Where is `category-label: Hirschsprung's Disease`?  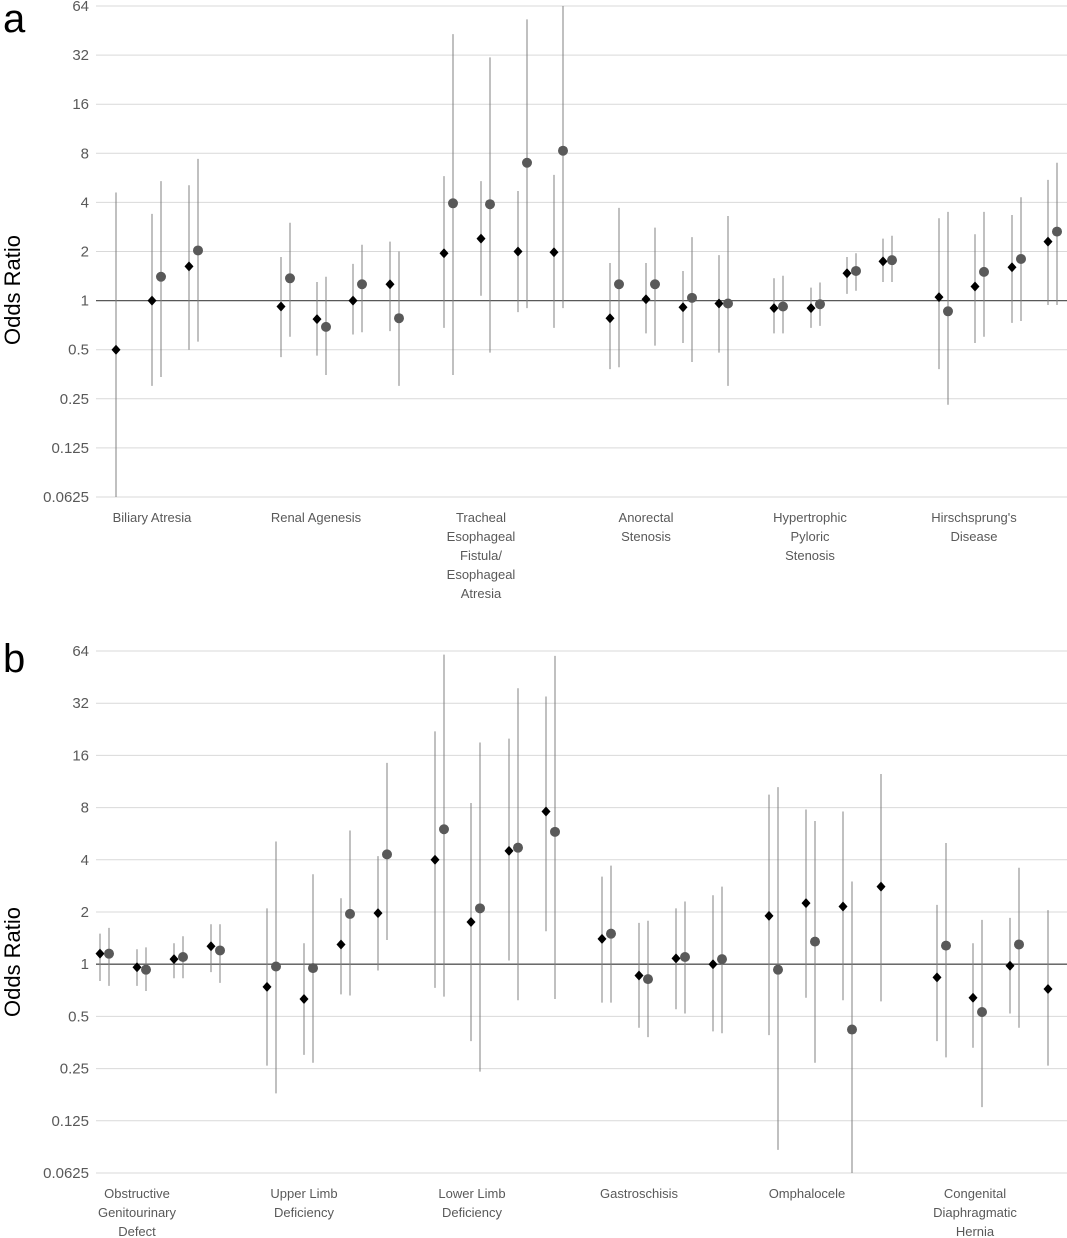
category-label: Hirschsprung's Disease is located at coordinates (974, 527).